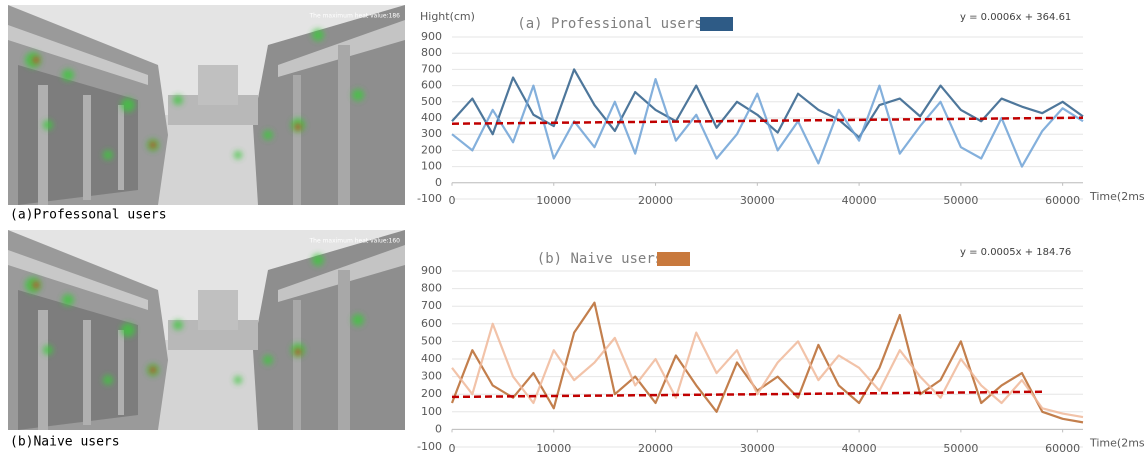 The image size is (1145, 456). What do you see at coordinates (355, 241) in the screenshot?
I see `image-overlay: The maximum heat value:160` at bounding box center [355, 241].